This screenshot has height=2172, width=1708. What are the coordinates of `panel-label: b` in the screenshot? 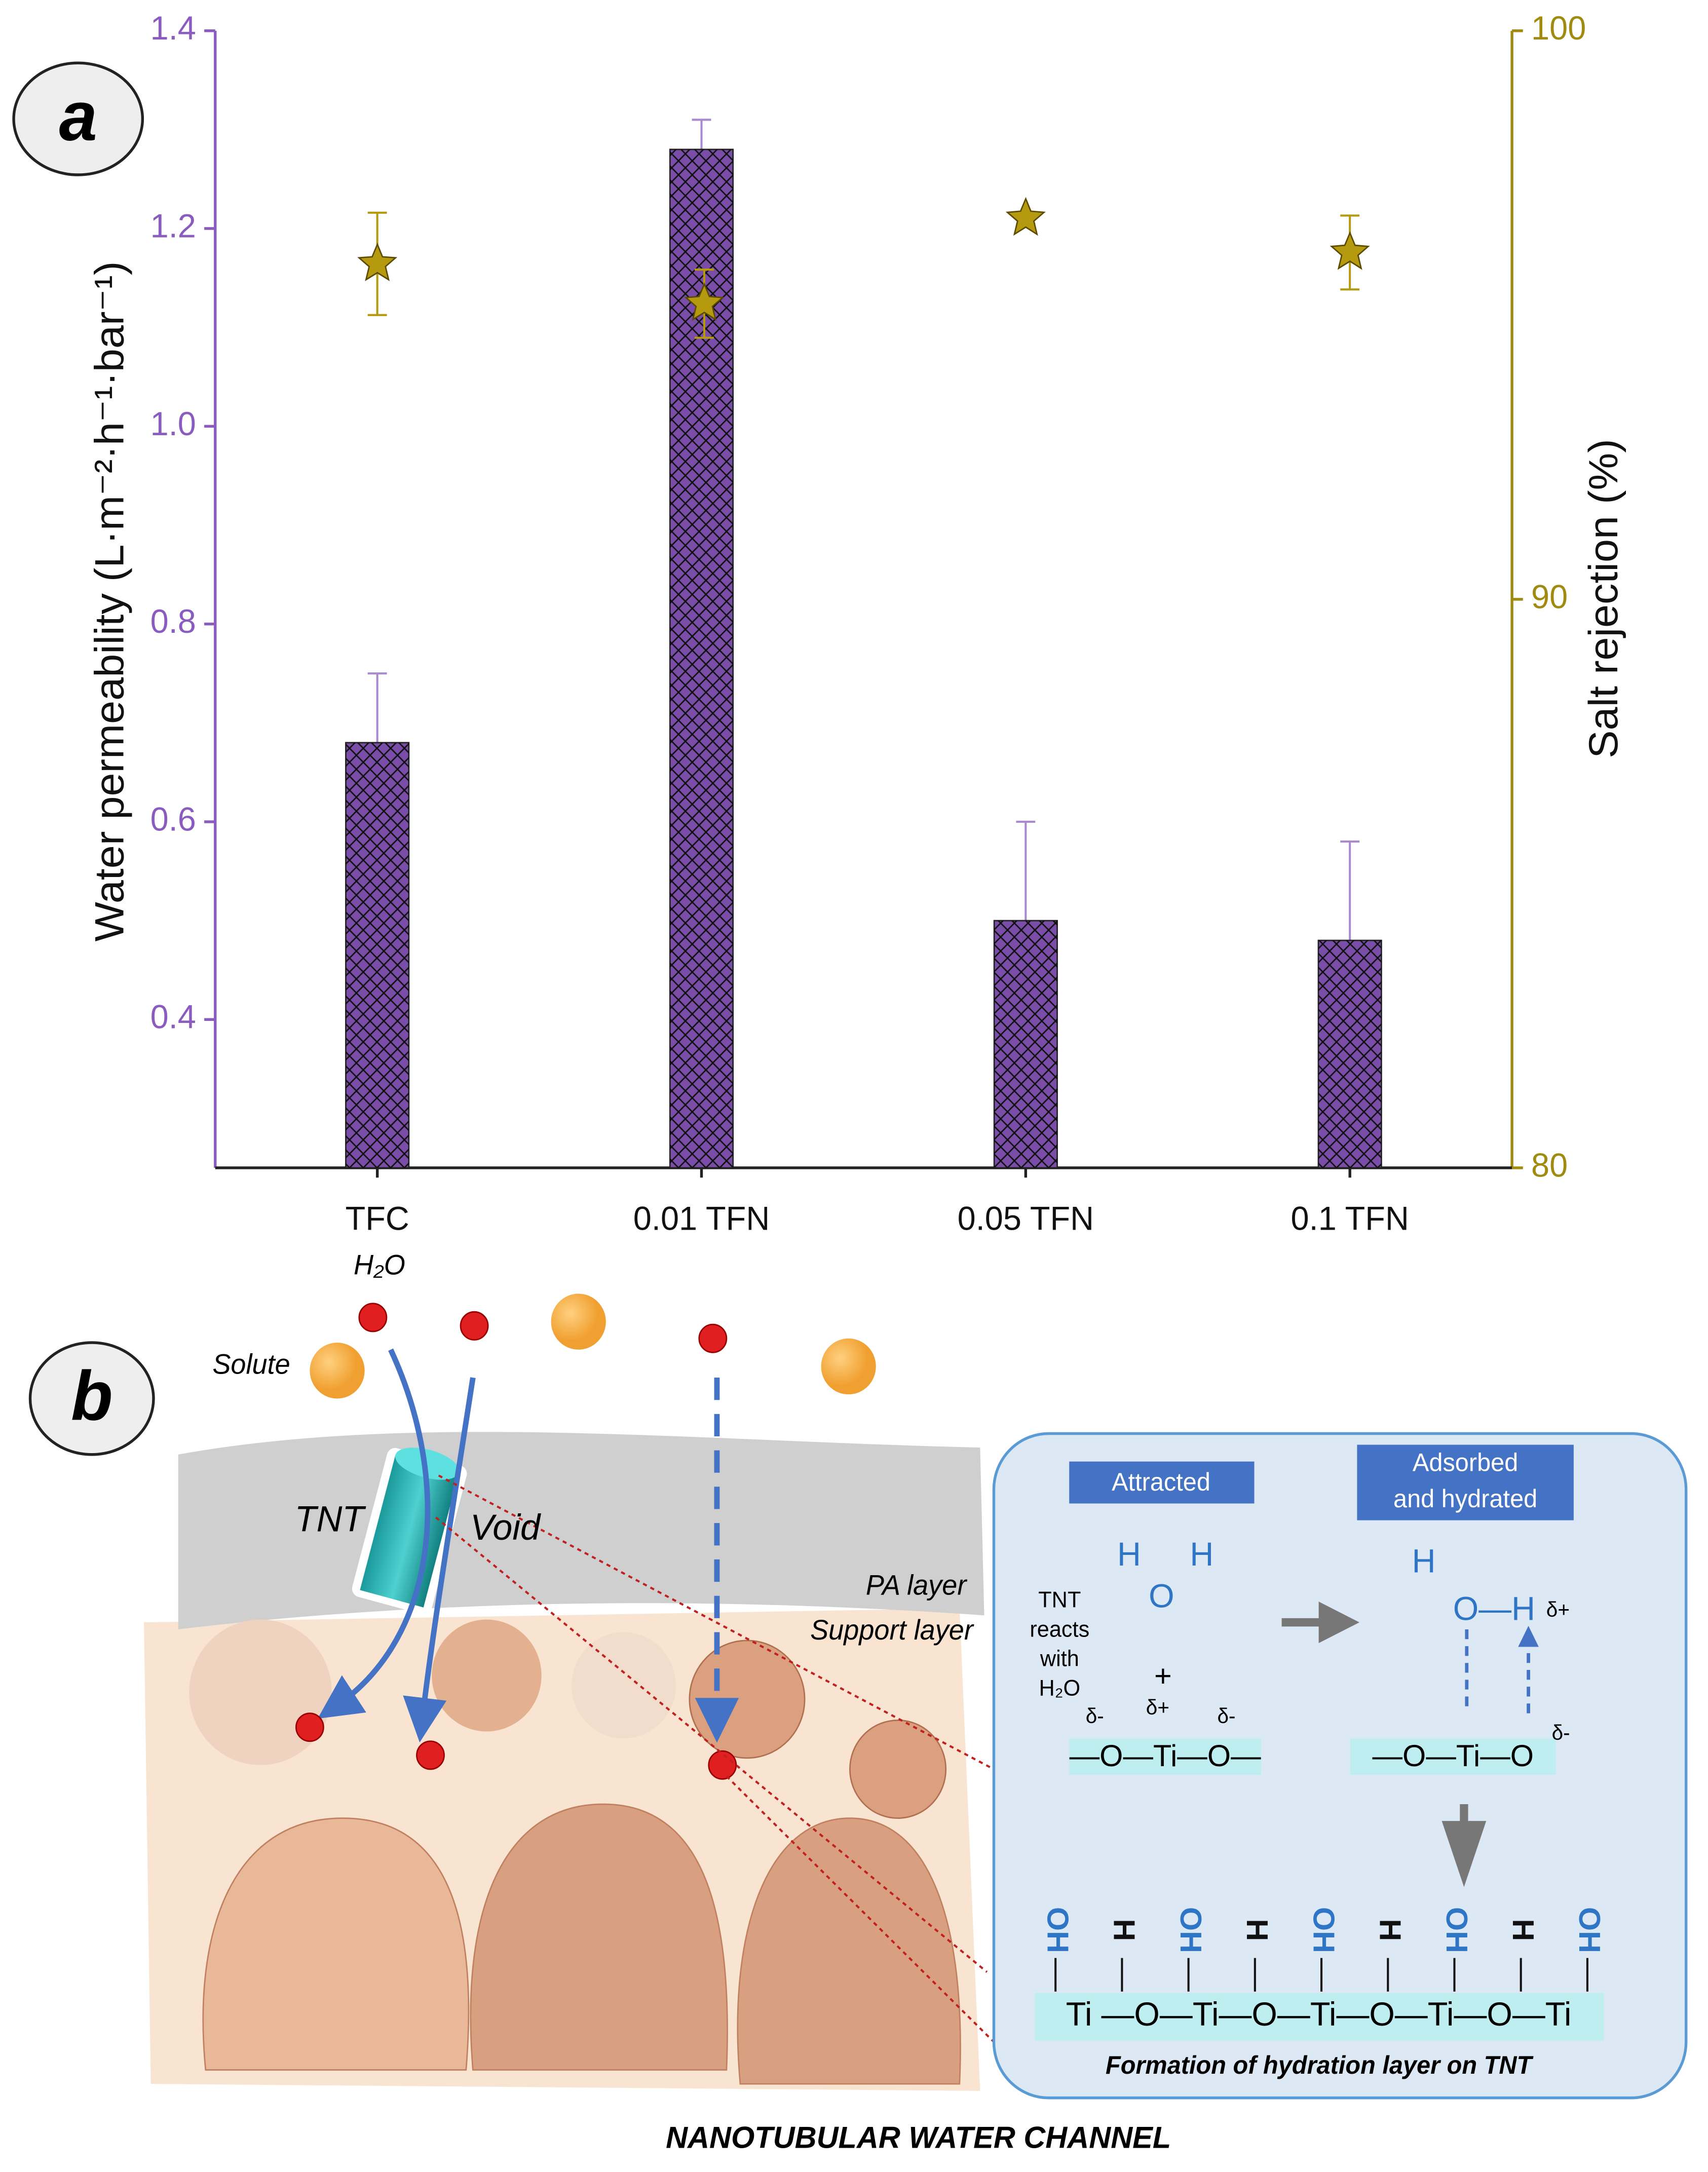 It's located at (92, 1395).